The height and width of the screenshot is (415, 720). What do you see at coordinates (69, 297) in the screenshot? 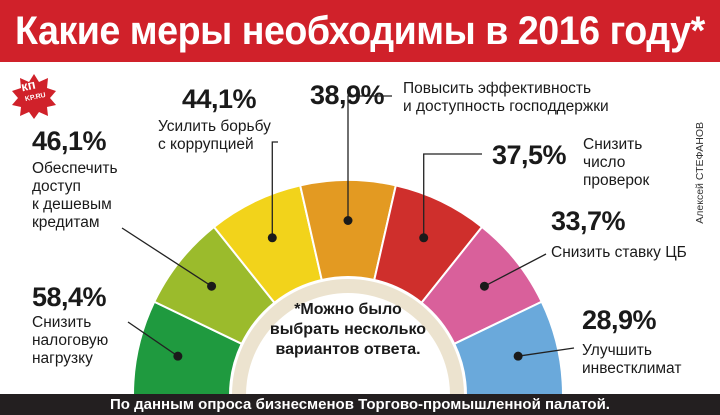
I see `value-label-tax: 58,4%` at bounding box center [69, 297].